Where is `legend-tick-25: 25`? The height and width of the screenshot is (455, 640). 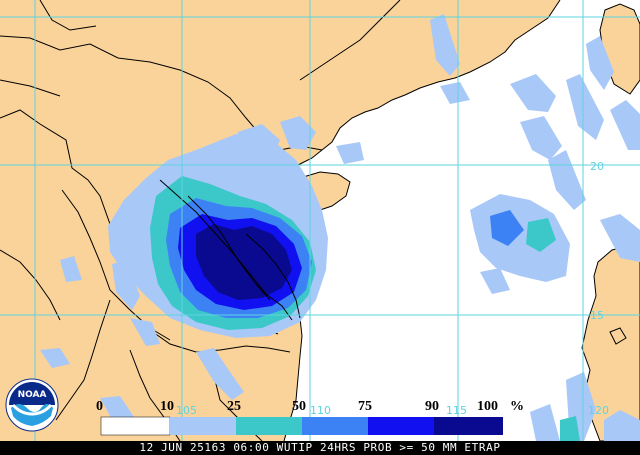
legend-tick-25: 25 is located at coordinates (234, 406).